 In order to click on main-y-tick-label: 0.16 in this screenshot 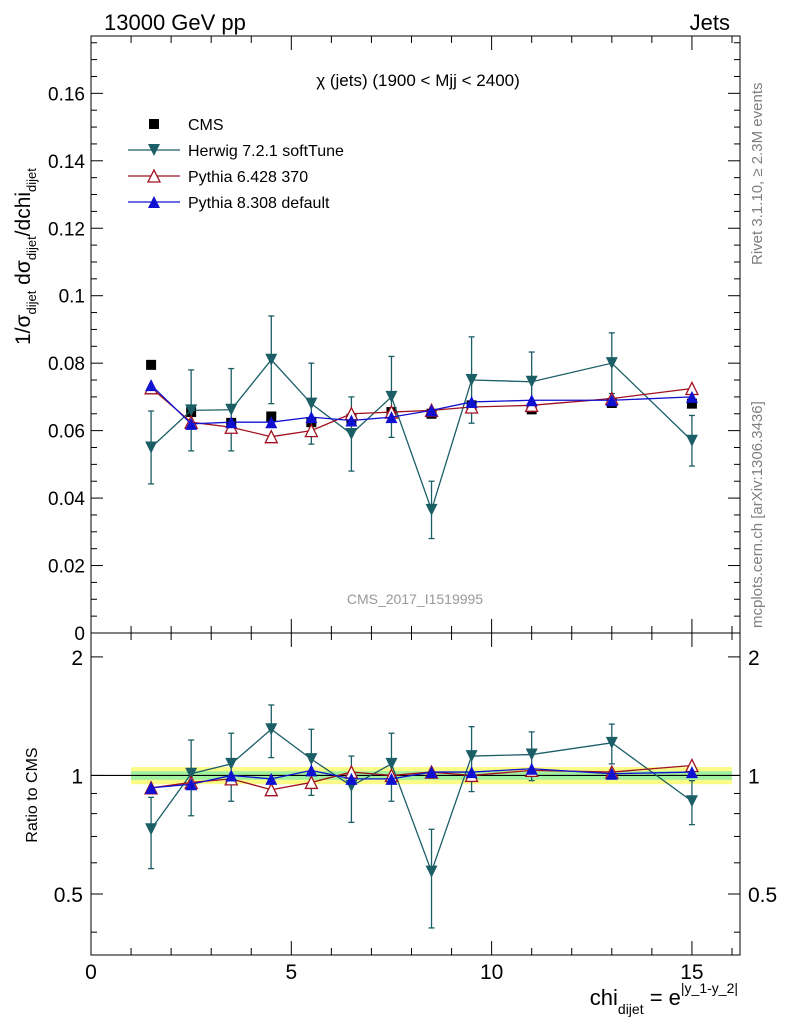, I will do `click(66, 94)`.